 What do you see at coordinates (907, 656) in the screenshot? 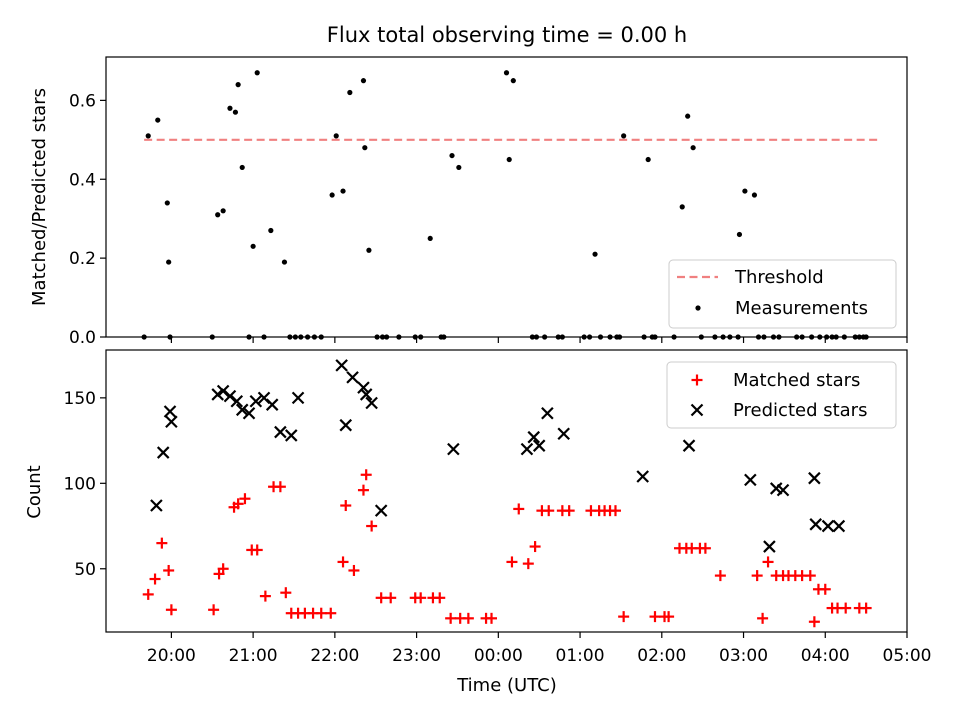
I see `bottom-x-tick-label: 05:00` at bounding box center [907, 656].